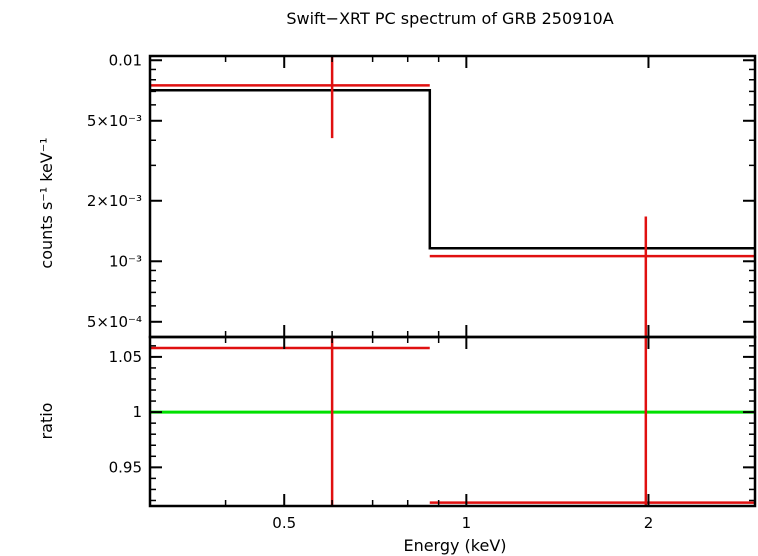  Describe the element at coordinates (649, 523) in the screenshot. I see `x-tick-label: 2` at that location.